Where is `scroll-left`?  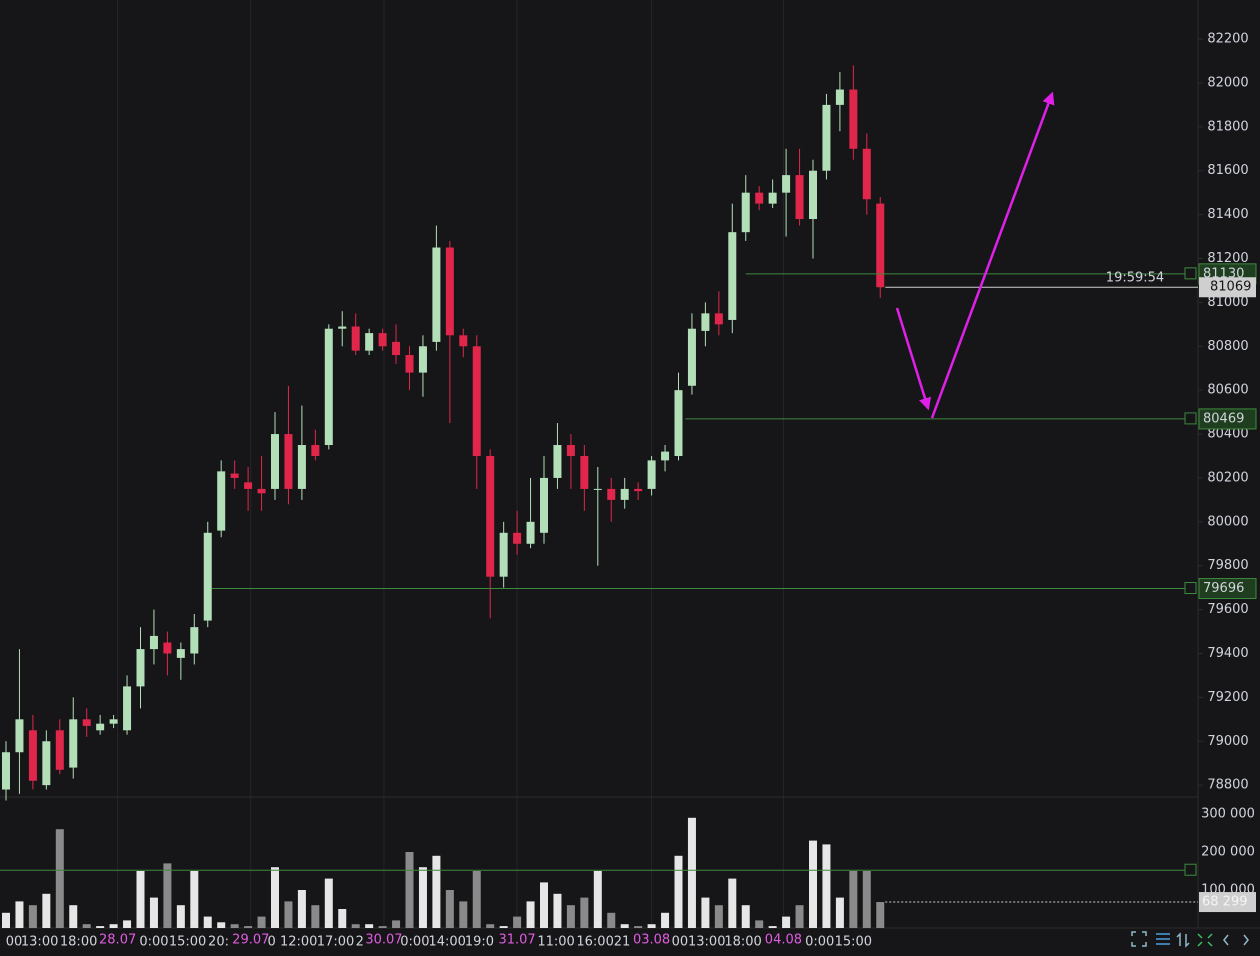
scroll-left is located at coordinates (1226, 940).